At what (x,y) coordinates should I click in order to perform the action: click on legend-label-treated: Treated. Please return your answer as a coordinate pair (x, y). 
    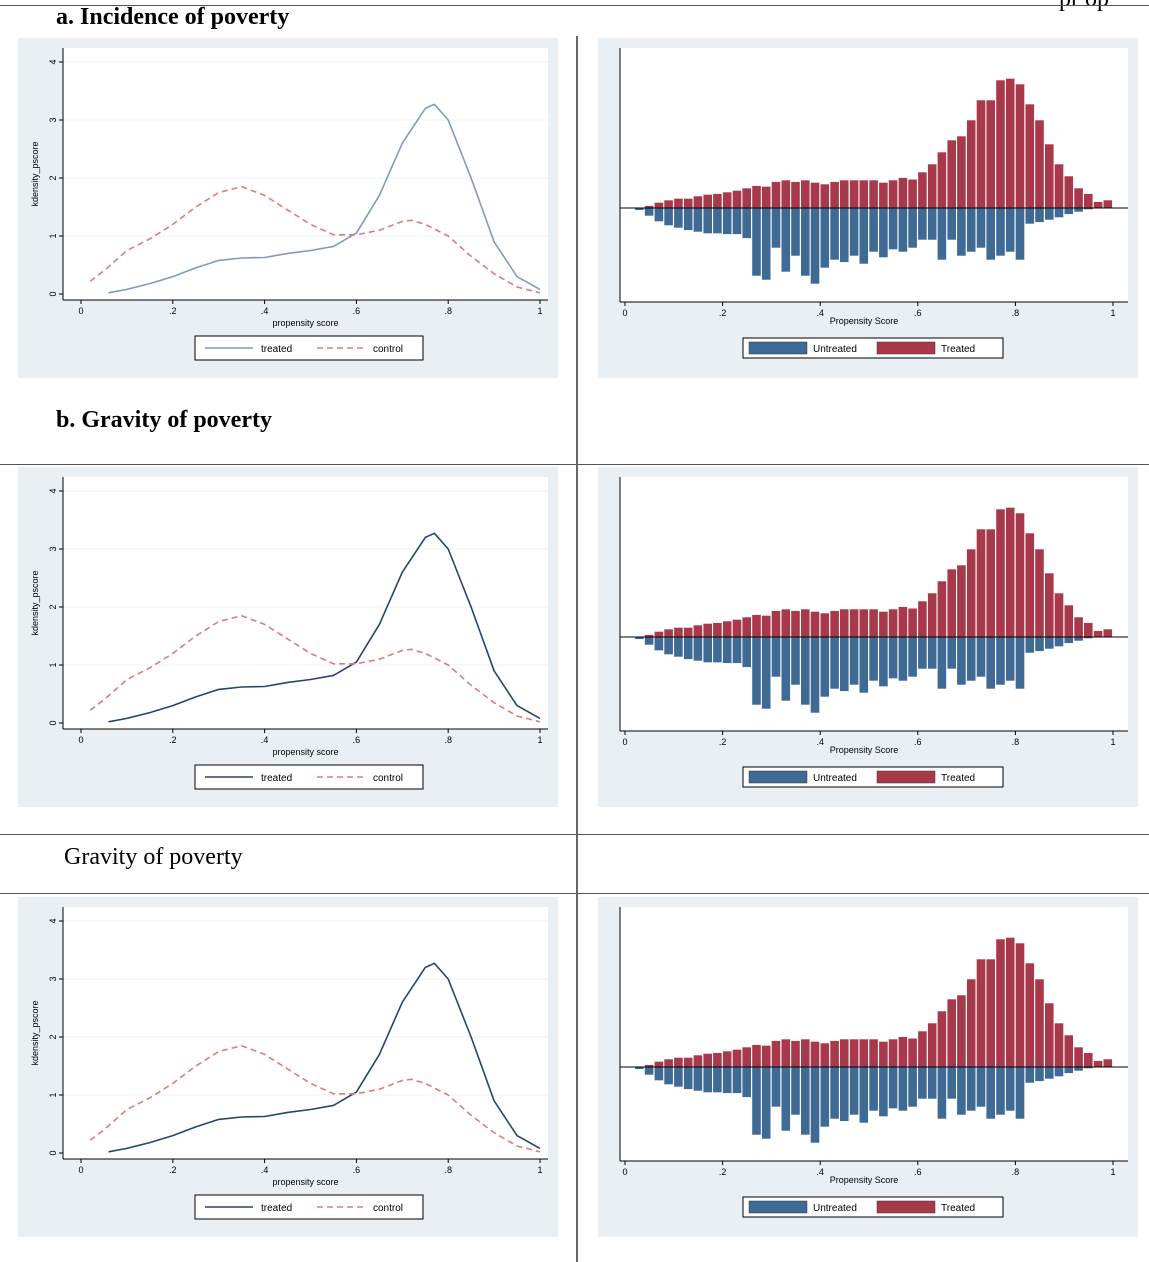
    Looking at the image, I should click on (958, 349).